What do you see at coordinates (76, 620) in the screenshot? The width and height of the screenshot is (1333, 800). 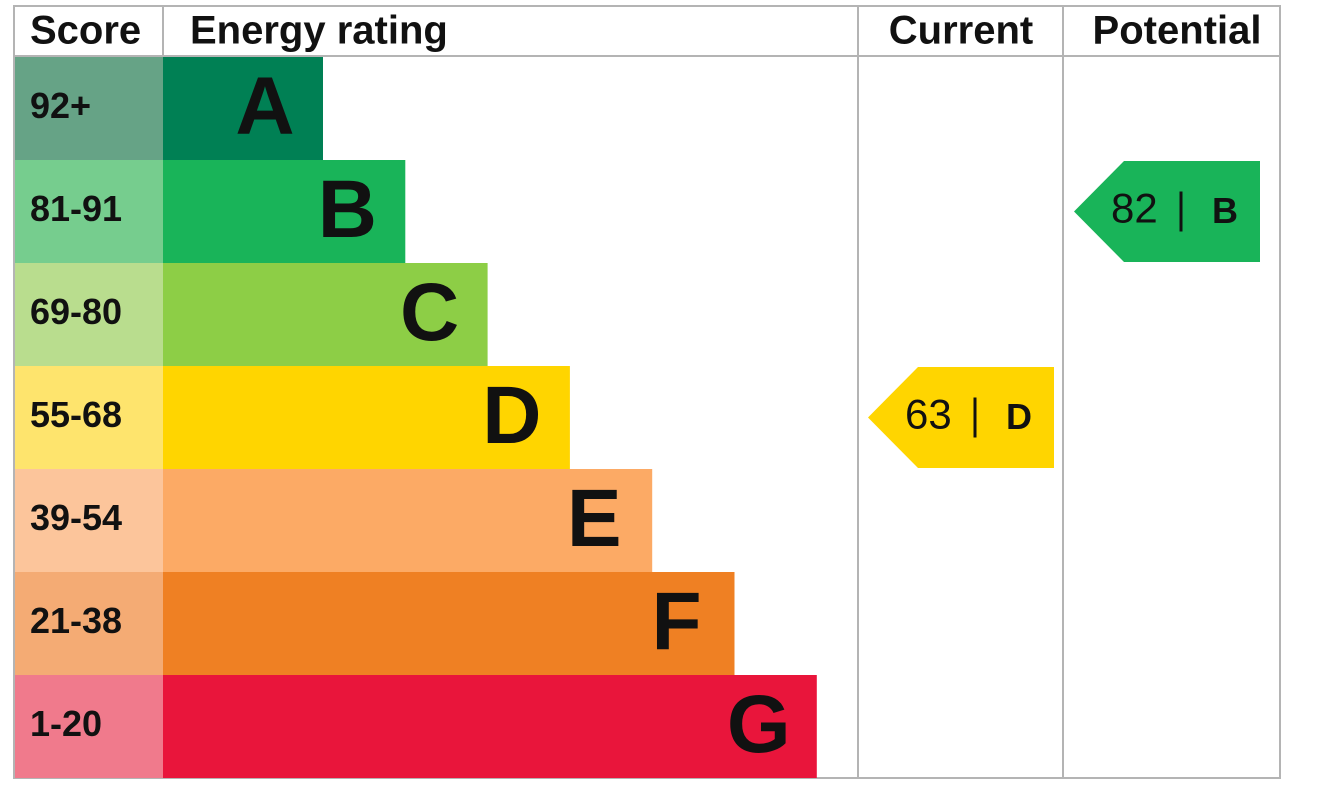 I see `score-range: 21-38` at bounding box center [76, 620].